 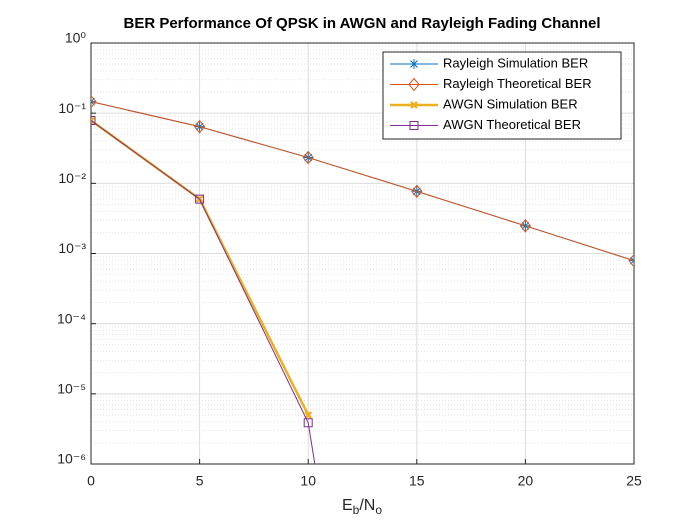 What do you see at coordinates (356, 510) in the screenshot?
I see `x-label-sub: b` at bounding box center [356, 510].